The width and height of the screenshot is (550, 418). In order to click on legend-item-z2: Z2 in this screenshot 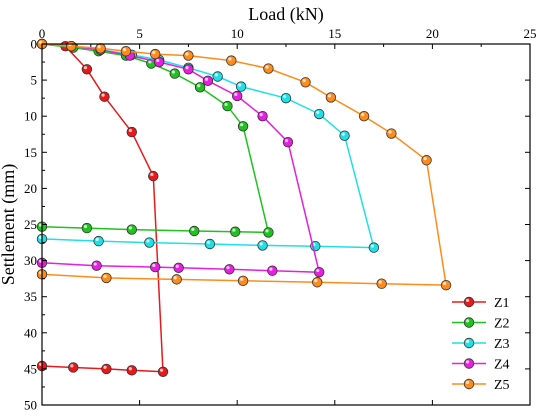, I will do `click(481, 324)`.